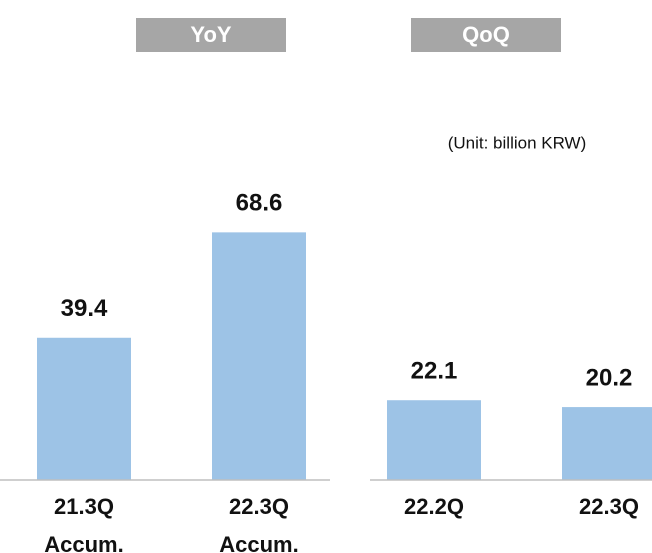  What do you see at coordinates (434, 506) in the screenshot?
I see `category-label: 22.2Q` at bounding box center [434, 506].